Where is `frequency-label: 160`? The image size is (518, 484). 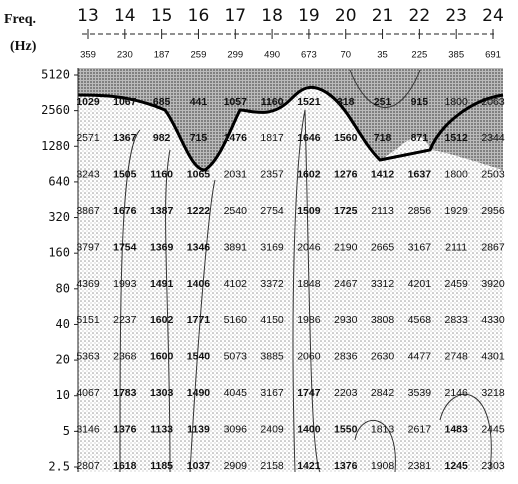
frequency-label: 160 is located at coordinates (59, 253).